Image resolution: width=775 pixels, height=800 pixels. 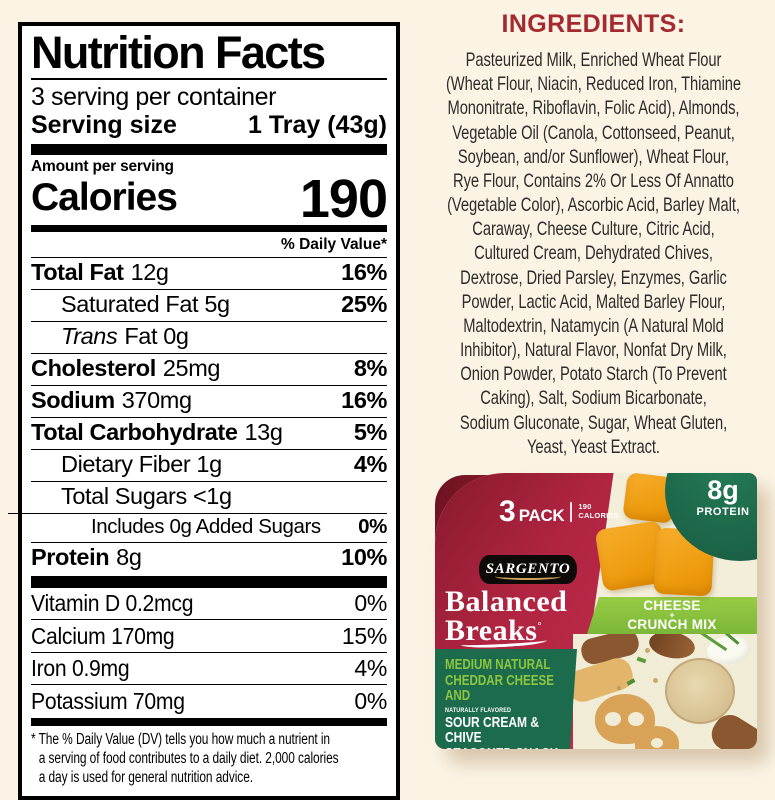 What do you see at coordinates (100, 271) in the screenshot?
I see `nutrient-name-amount: Total Fat 12g` at bounding box center [100, 271].